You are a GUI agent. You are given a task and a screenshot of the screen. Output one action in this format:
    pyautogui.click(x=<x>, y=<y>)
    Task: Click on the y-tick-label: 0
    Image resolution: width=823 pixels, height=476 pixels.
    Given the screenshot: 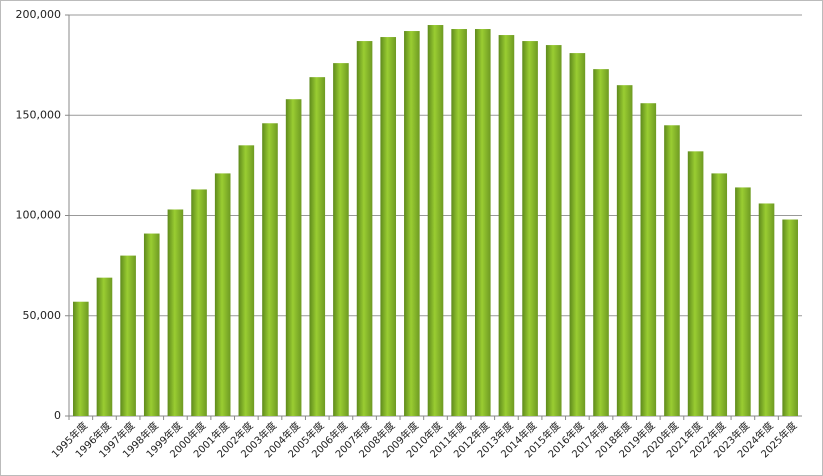 What is the action you would take?
    pyautogui.click(x=57, y=415)
    